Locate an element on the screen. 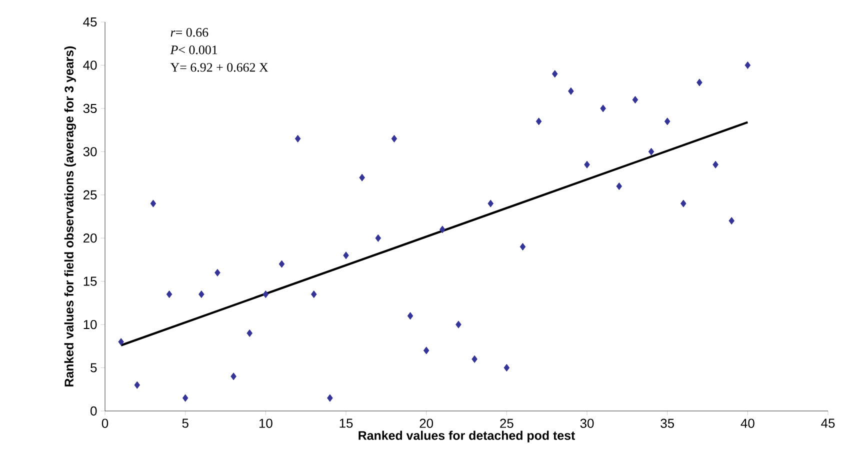 This screenshot has height=469, width=845. x-axis-title: Ranked values for detached pod test is located at coordinates (466, 436).